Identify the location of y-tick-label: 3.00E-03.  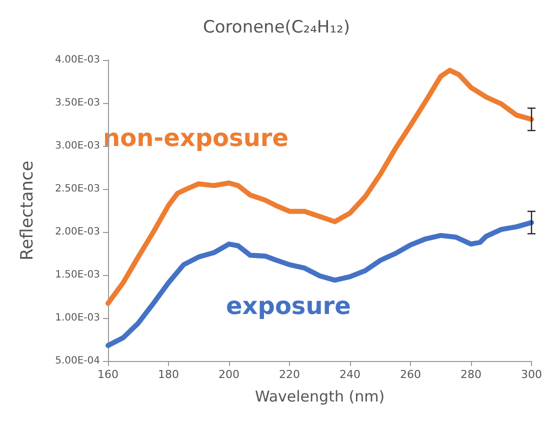
(77, 146).